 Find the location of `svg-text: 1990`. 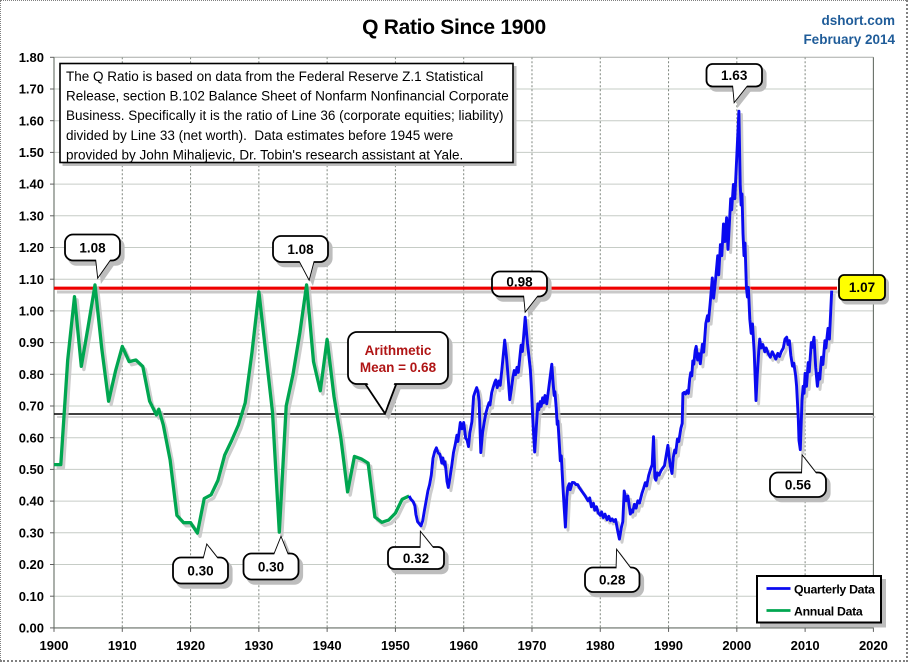

svg-text: 1990 is located at coordinates (668, 645).